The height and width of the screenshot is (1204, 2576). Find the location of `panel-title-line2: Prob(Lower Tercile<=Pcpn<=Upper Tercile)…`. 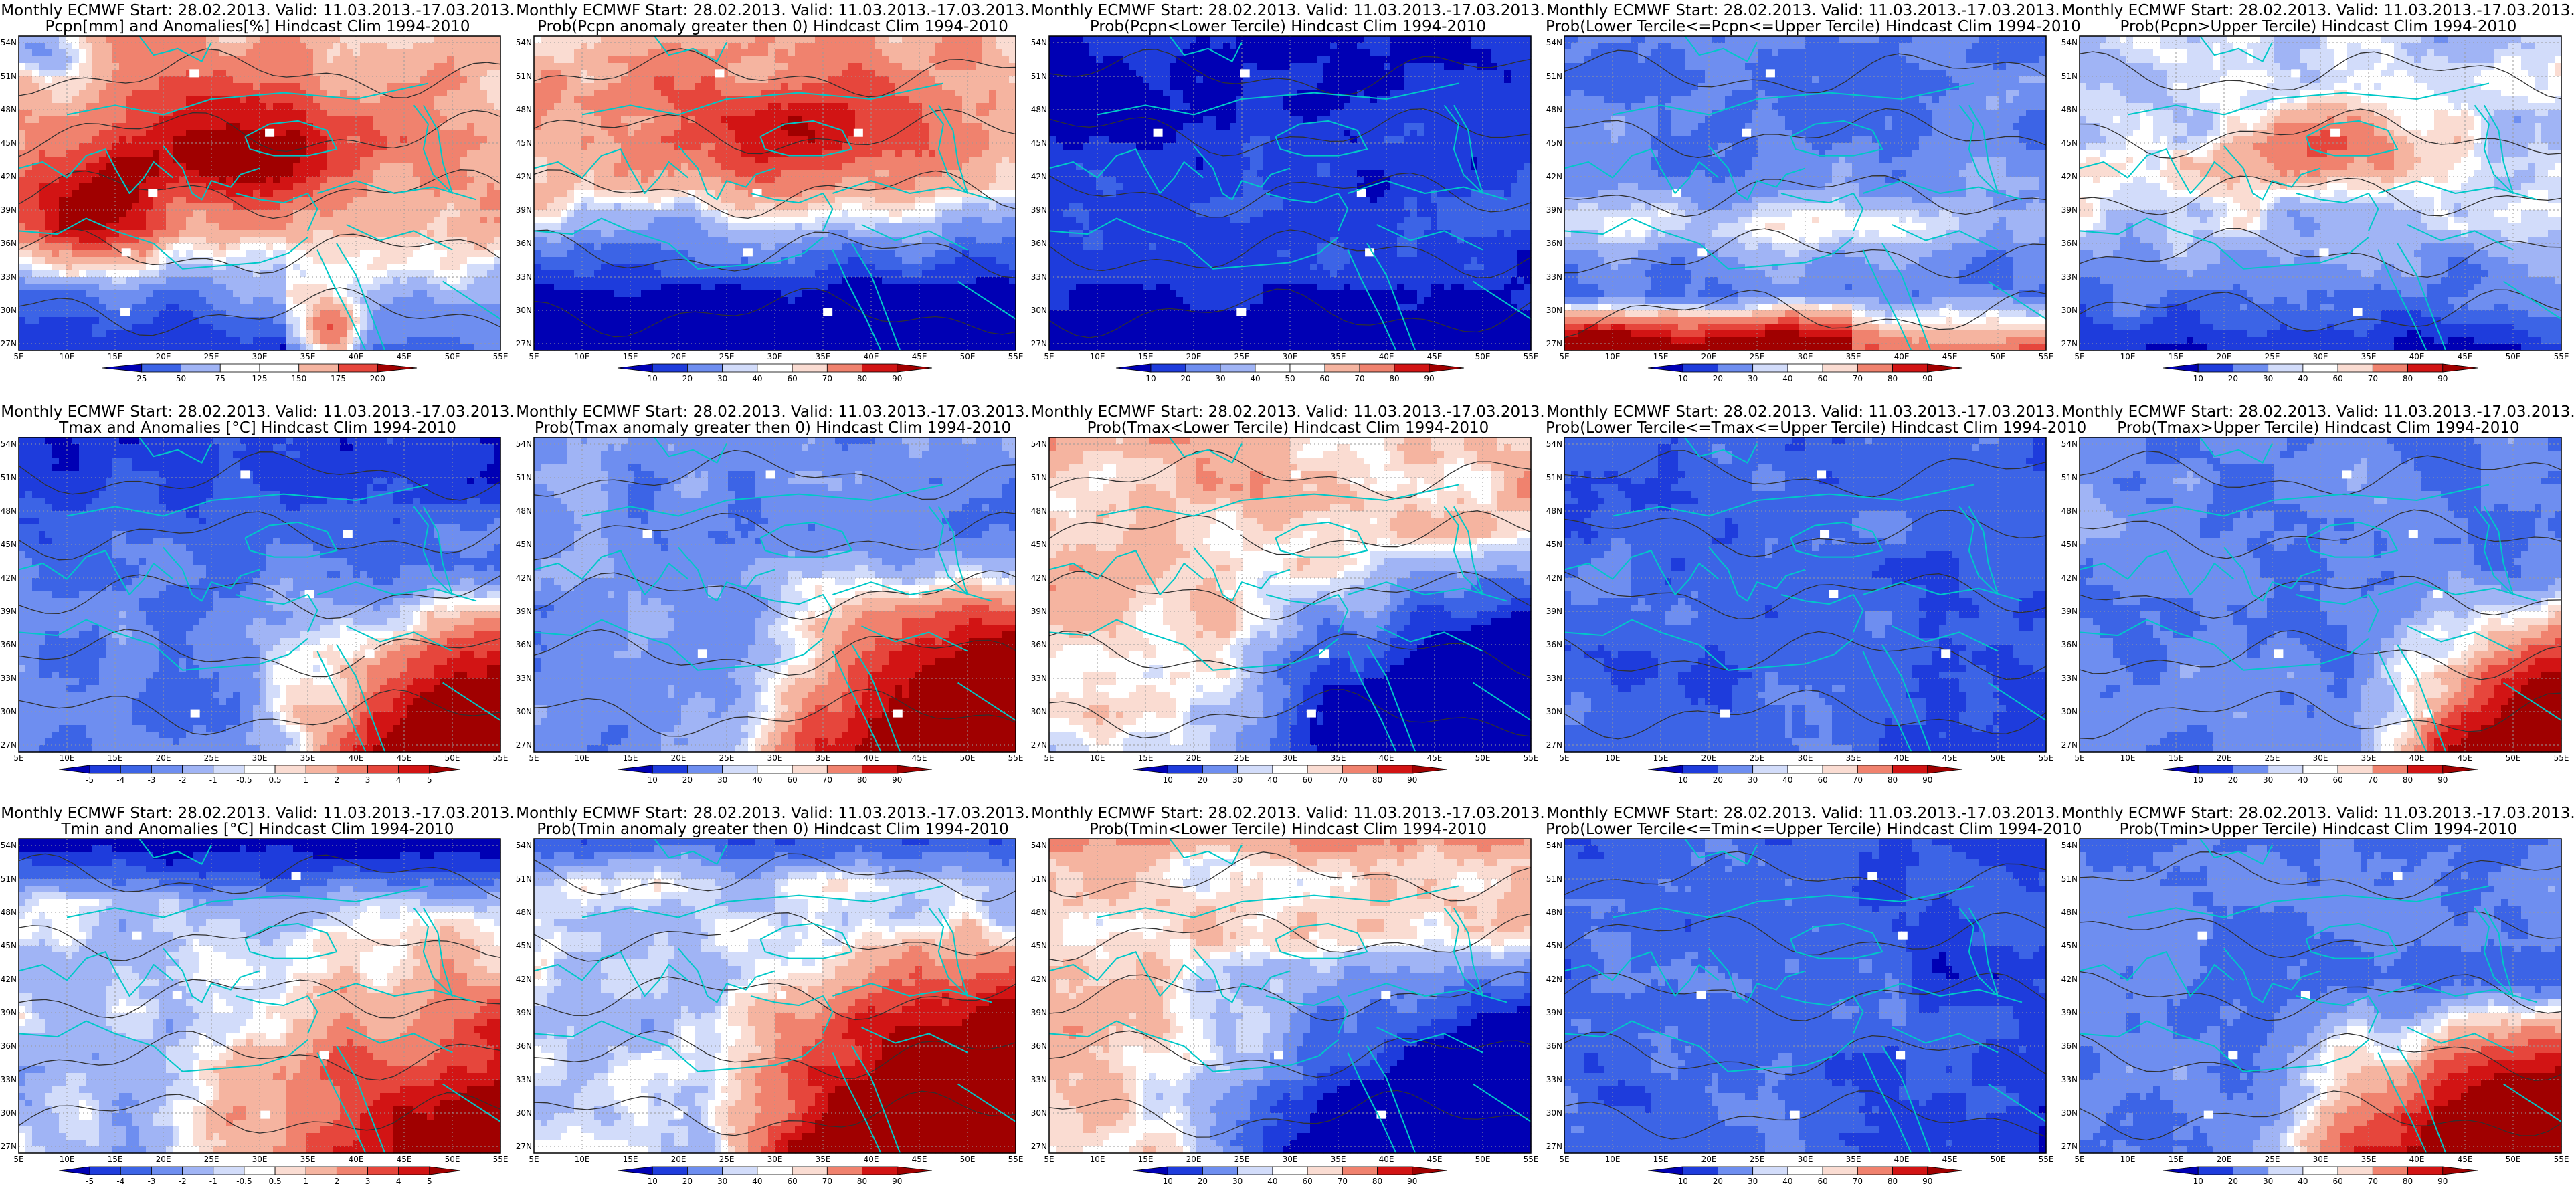

panel-title-line2: Prob(Lower Tercile<=Pcpn<=Upper Tercile)… is located at coordinates (1813, 27).